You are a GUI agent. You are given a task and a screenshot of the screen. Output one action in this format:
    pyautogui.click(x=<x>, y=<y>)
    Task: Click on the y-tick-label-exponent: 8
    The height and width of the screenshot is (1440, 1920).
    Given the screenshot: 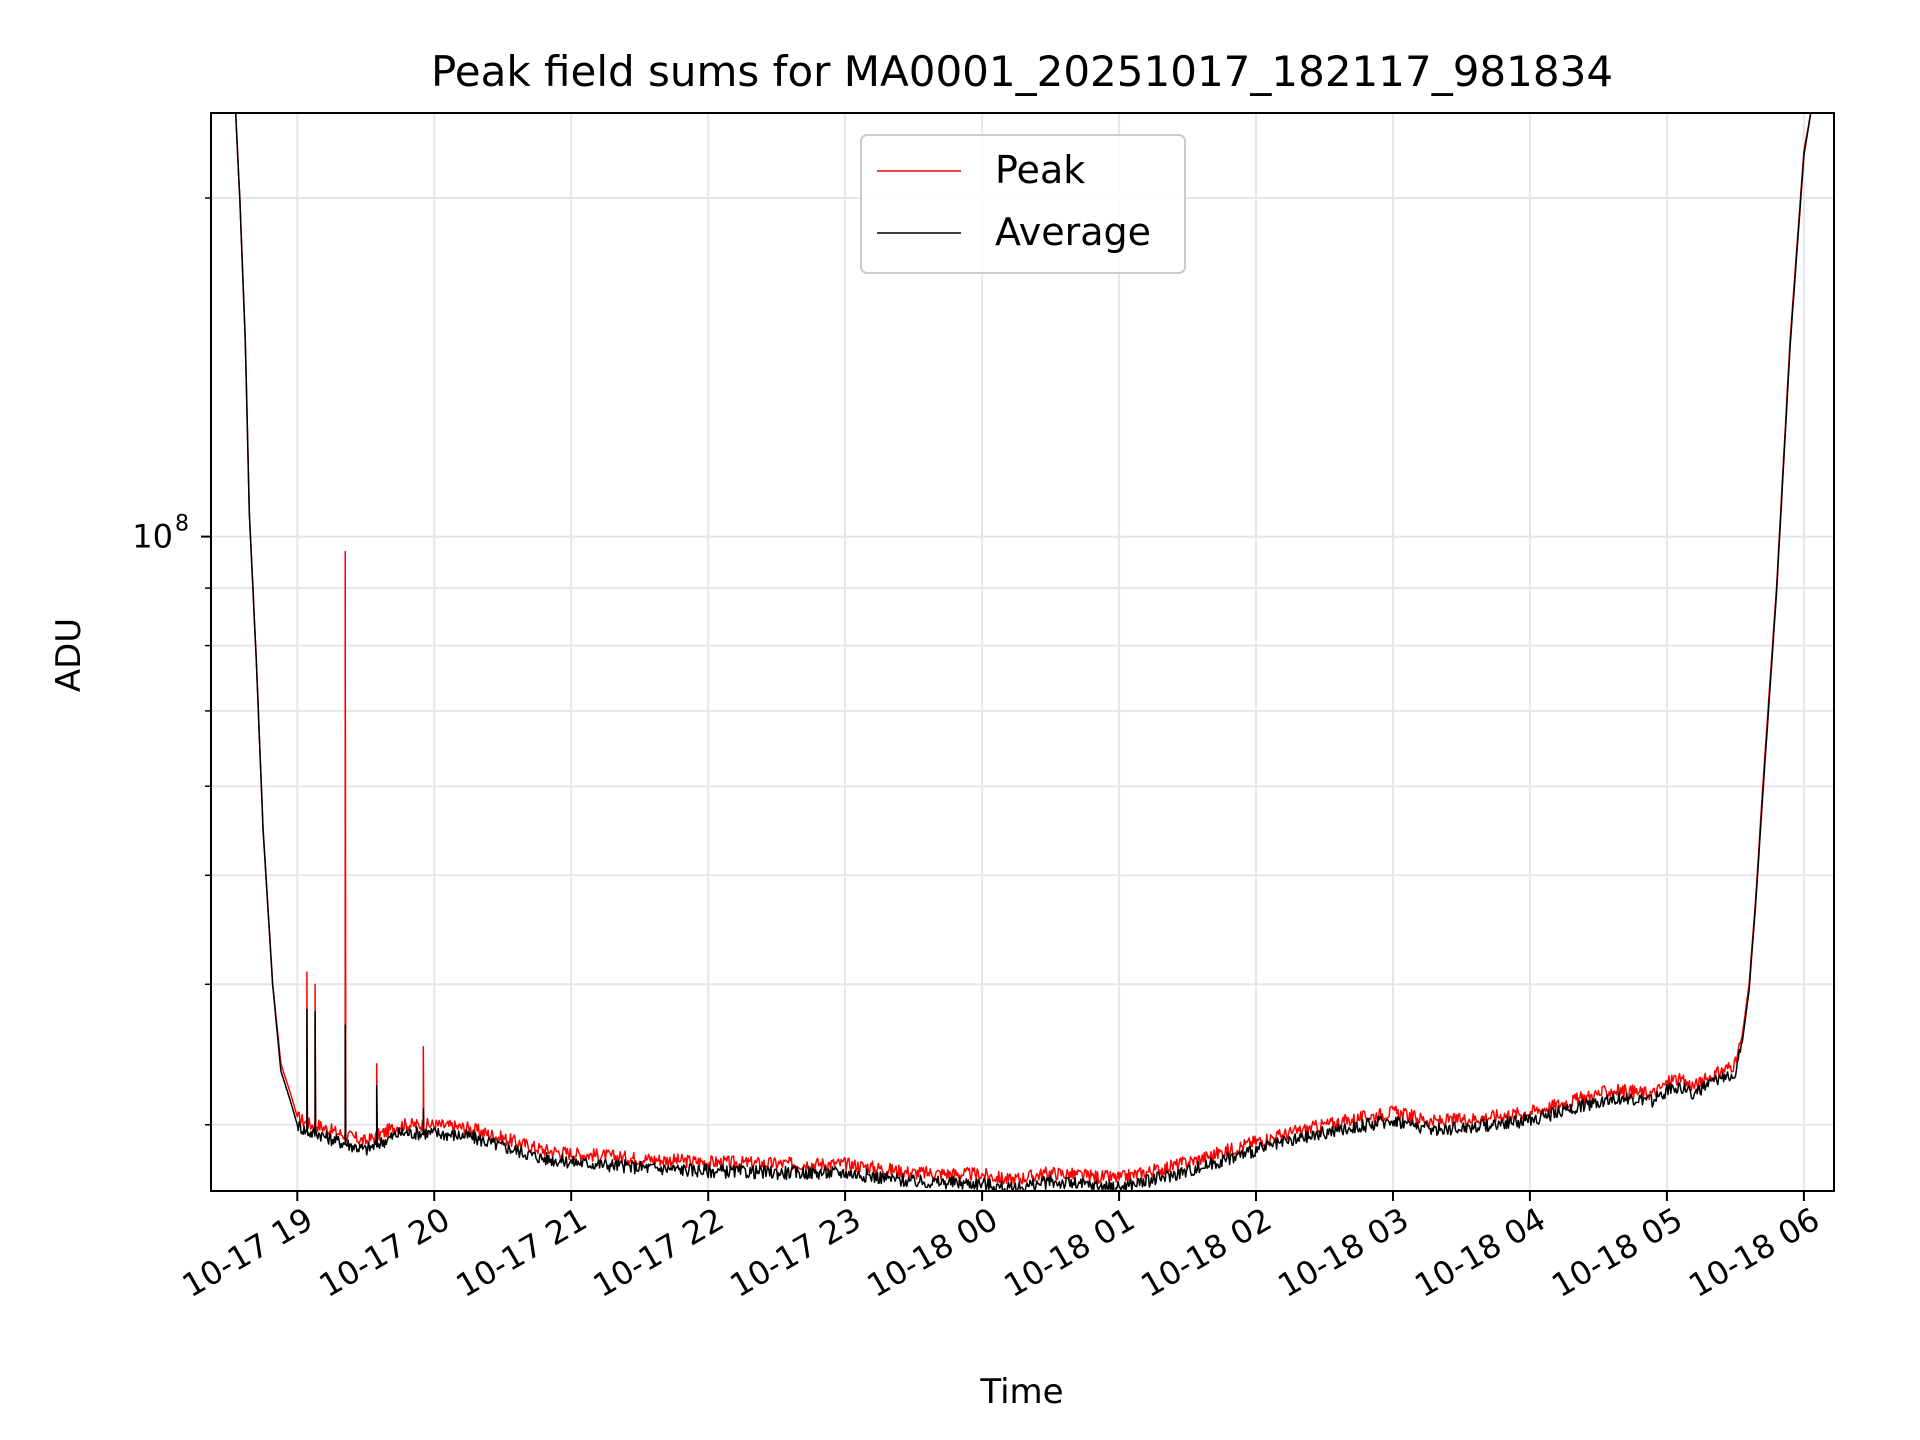 What is the action you would take?
    pyautogui.click(x=182, y=524)
    